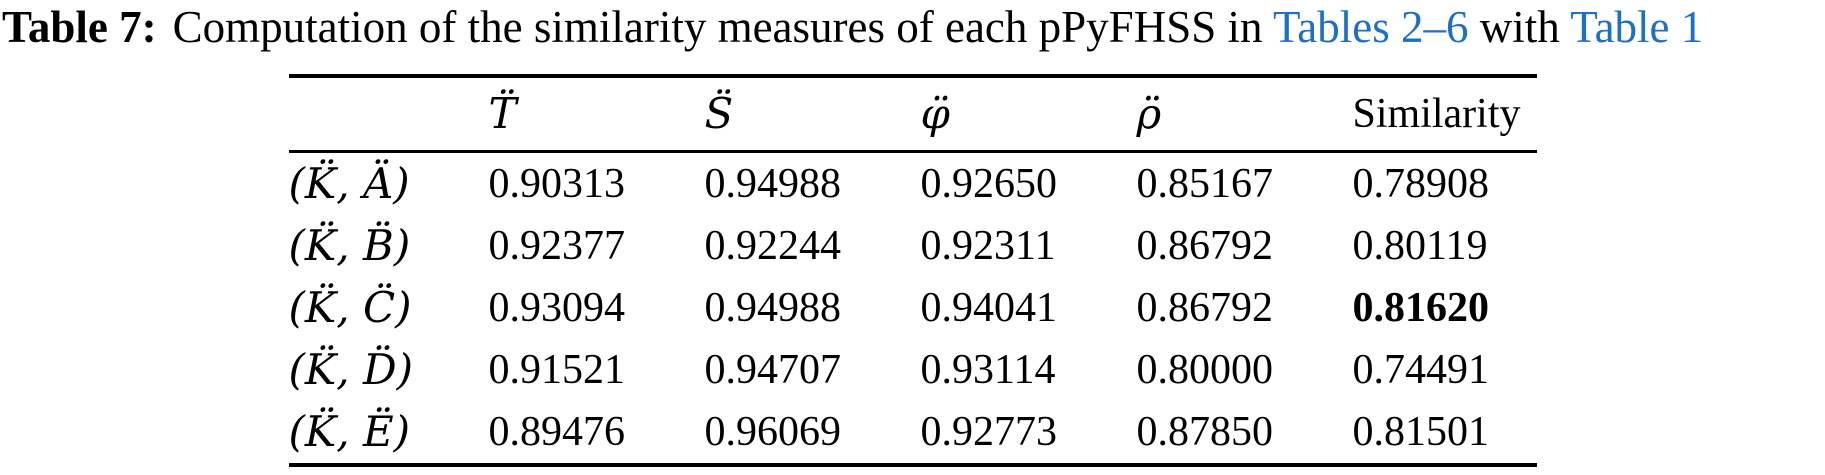 This screenshot has width=1825, height=475. Describe the element at coordinates (388, 114) in the screenshot. I see `col-header-empty` at that location.